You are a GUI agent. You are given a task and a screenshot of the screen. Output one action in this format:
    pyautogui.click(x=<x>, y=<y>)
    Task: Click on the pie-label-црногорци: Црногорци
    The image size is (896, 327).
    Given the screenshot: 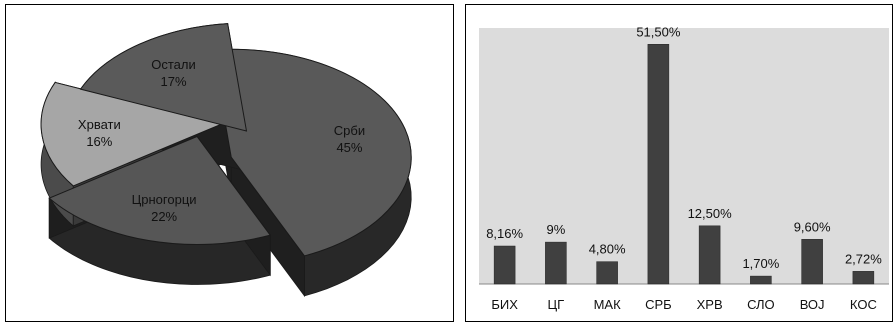 What is the action you would take?
    pyautogui.click(x=164, y=199)
    